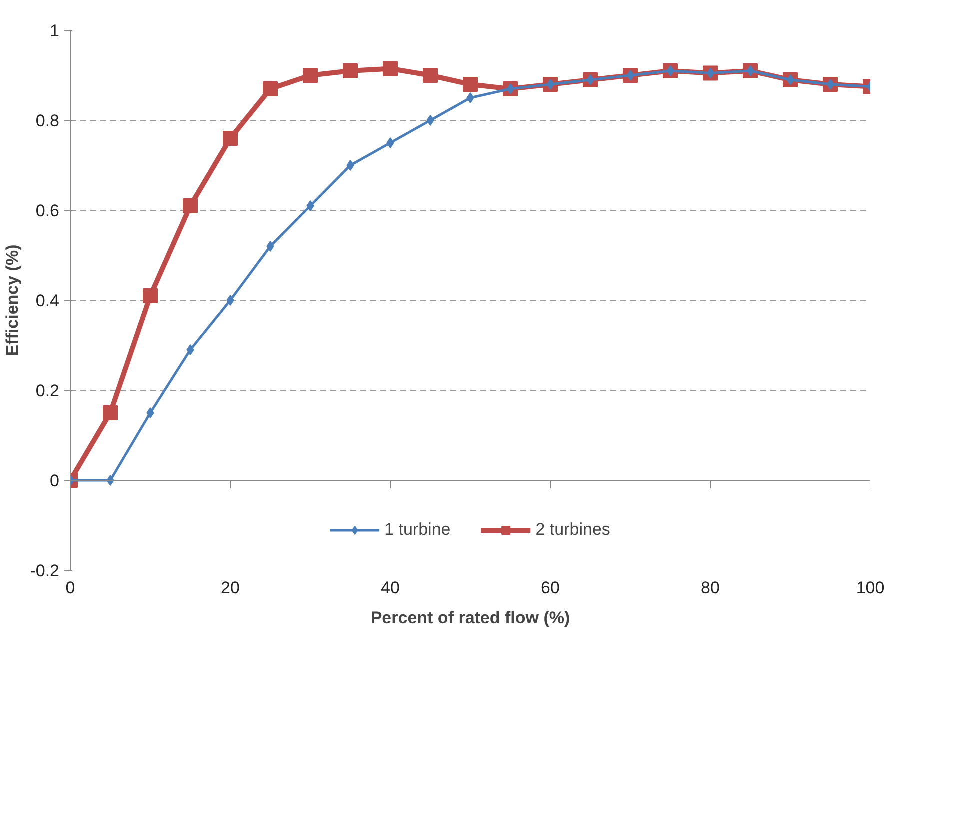  I want to click on y-tick-label: 0, so click(55, 481).